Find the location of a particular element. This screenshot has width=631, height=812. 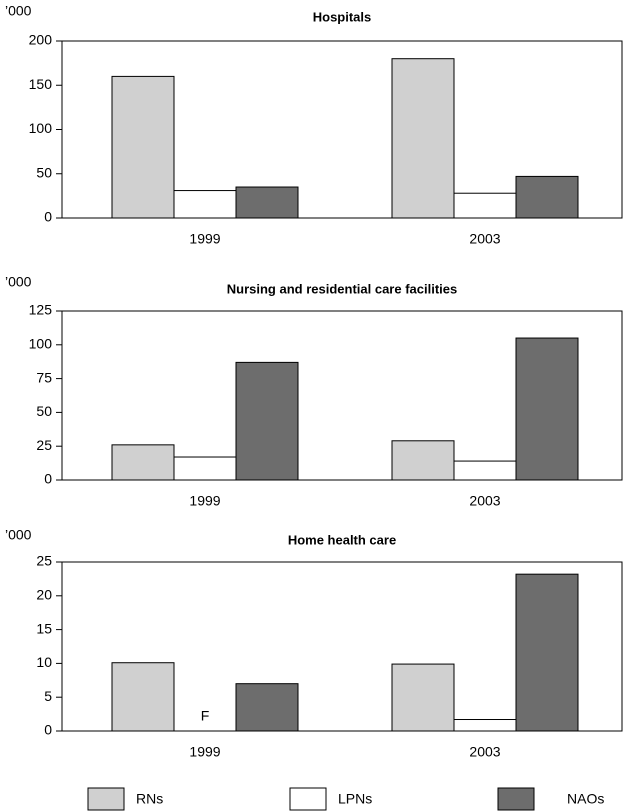

y-tick-label: 15 is located at coordinates (44, 628).